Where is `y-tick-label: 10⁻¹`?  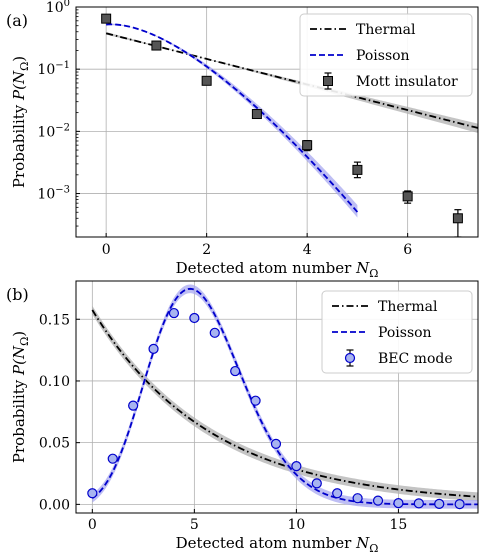
y-tick-label: 10⁻¹ is located at coordinates (53, 69).